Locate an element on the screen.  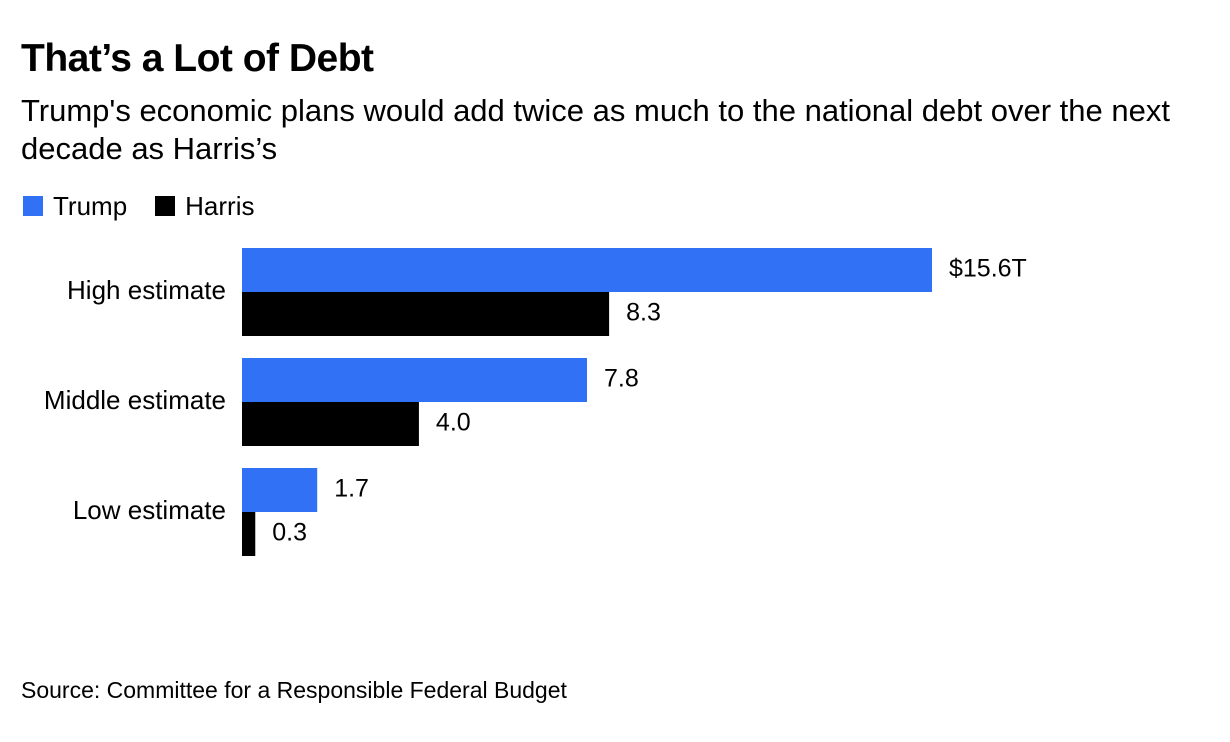
category-label-low-estimate: Low estimate is located at coordinates (149, 510).